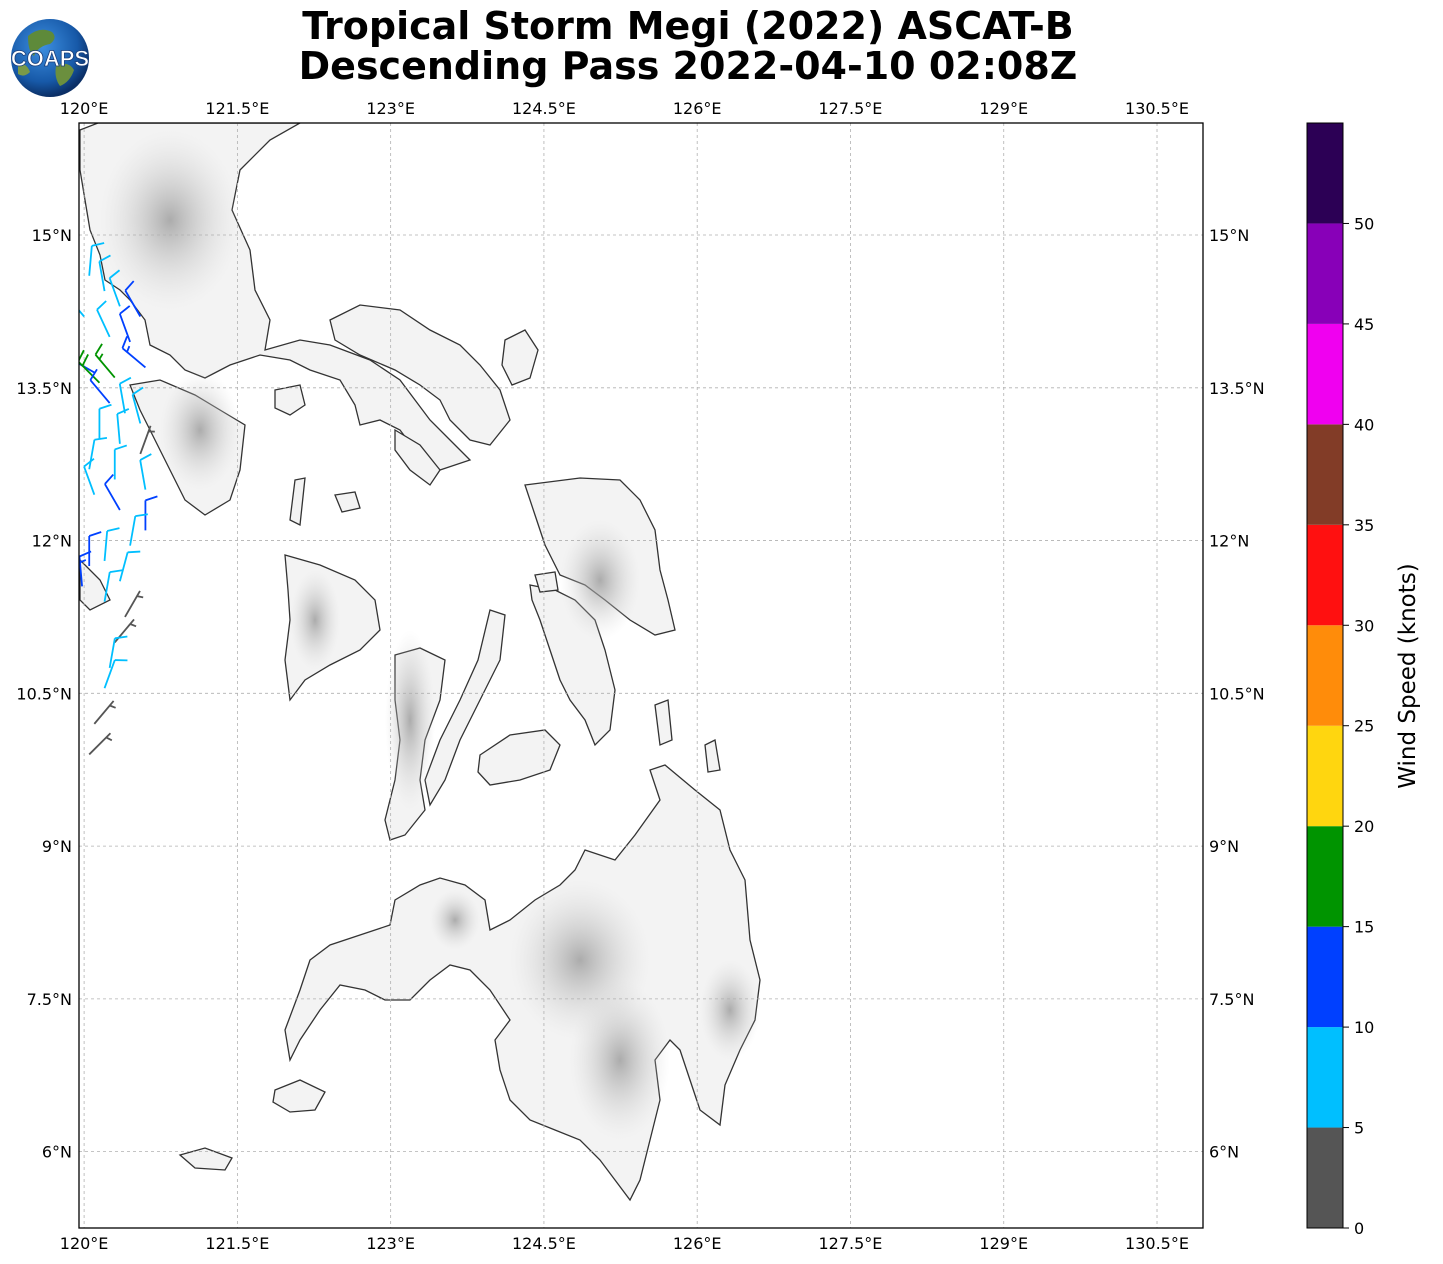 The height and width of the screenshot is (1264, 1443). Describe the element at coordinates (1229, 541) in the screenshot. I see `lat-tick-right: 12°N` at that location.